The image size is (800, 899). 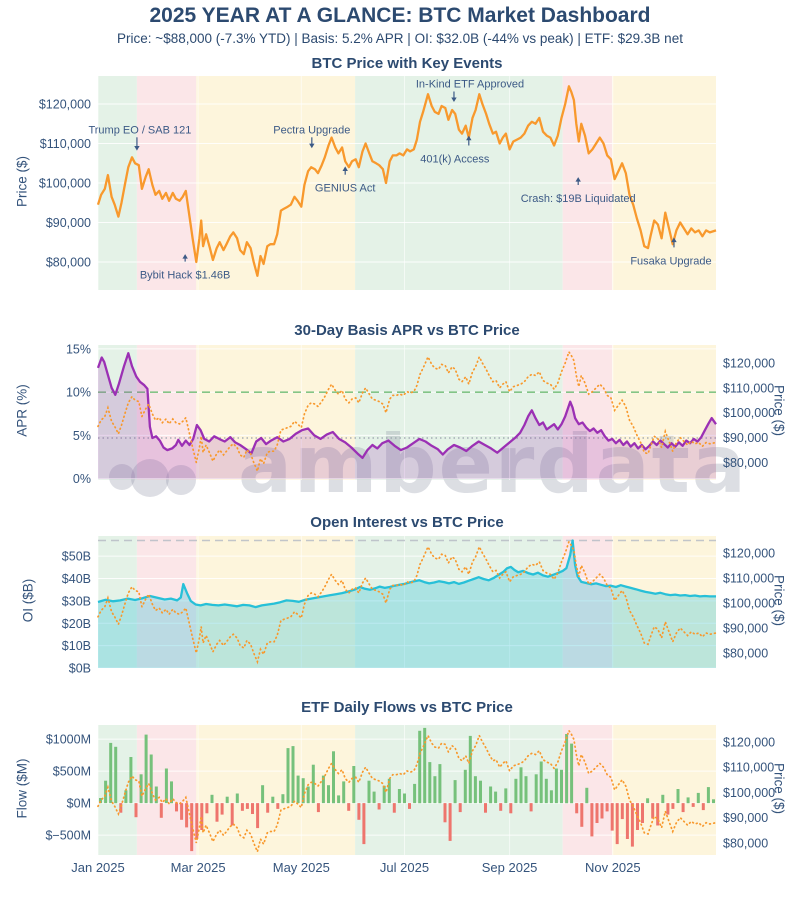 I want to click on svg-text: $120,000, so click(x=749, y=742).